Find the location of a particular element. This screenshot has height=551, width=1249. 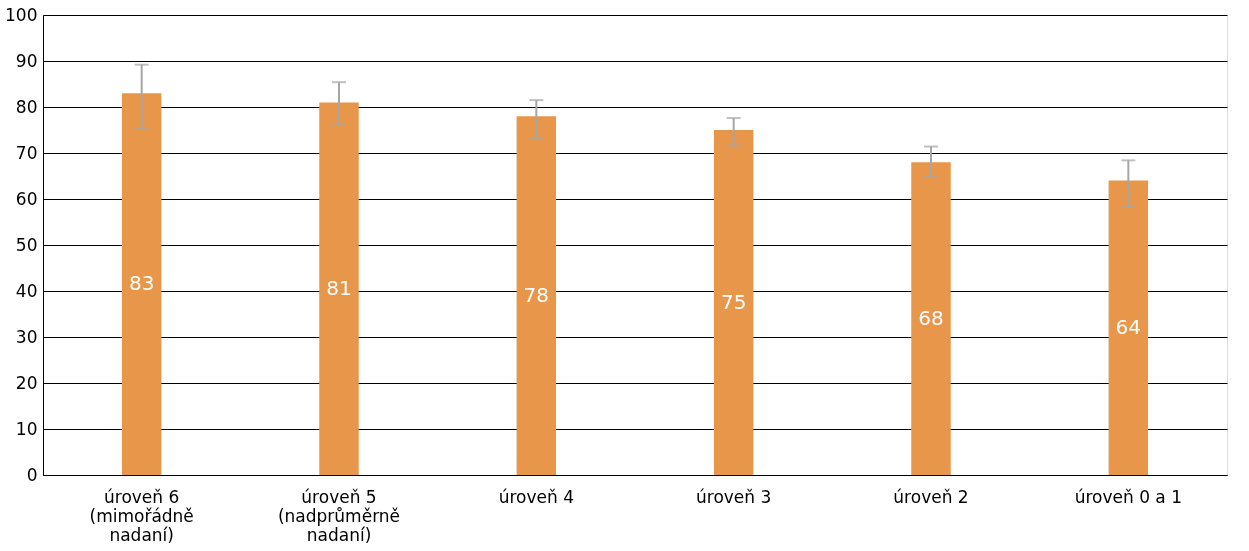

data-label: 68 is located at coordinates (931, 317).